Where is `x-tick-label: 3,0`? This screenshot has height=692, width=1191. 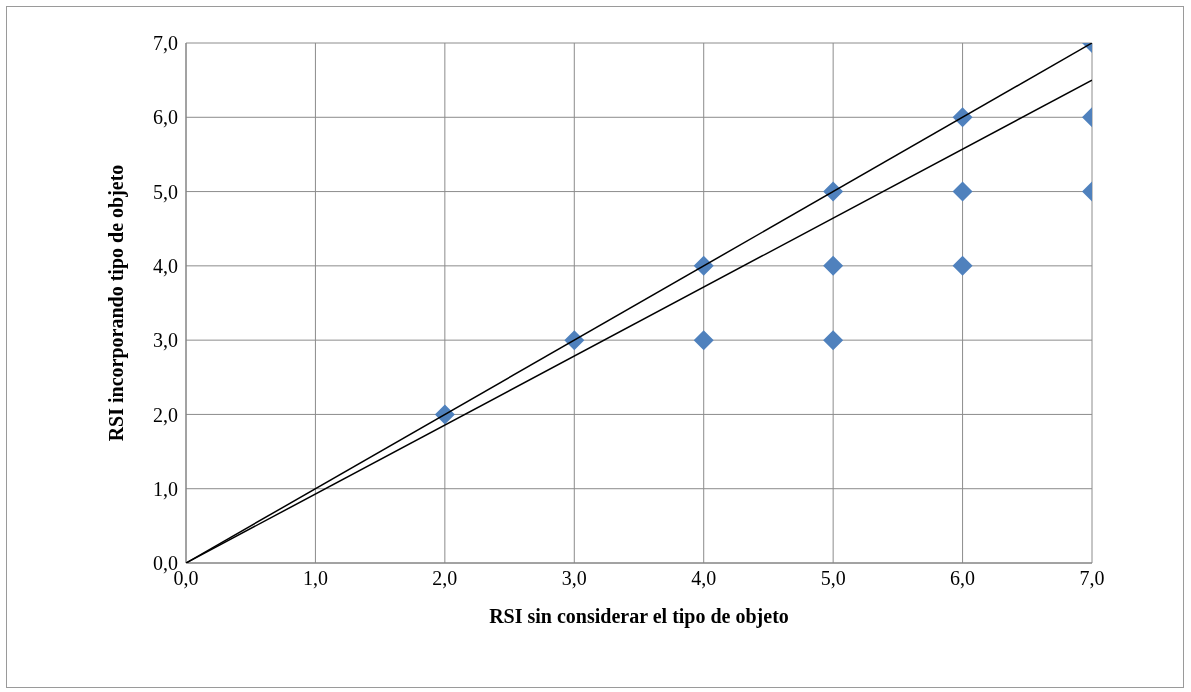 x-tick-label: 3,0 is located at coordinates (574, 578).